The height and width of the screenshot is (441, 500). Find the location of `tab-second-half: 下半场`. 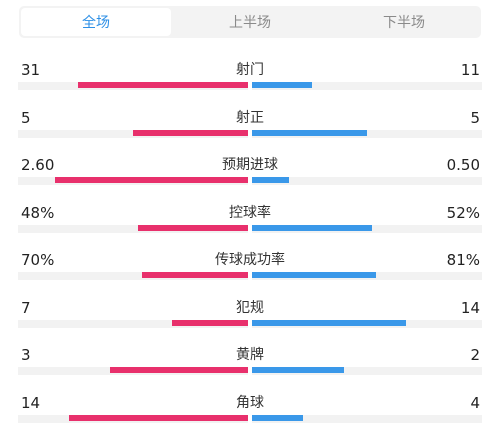

tab-second-half: 下半场 is located at coordinates (404, 23).